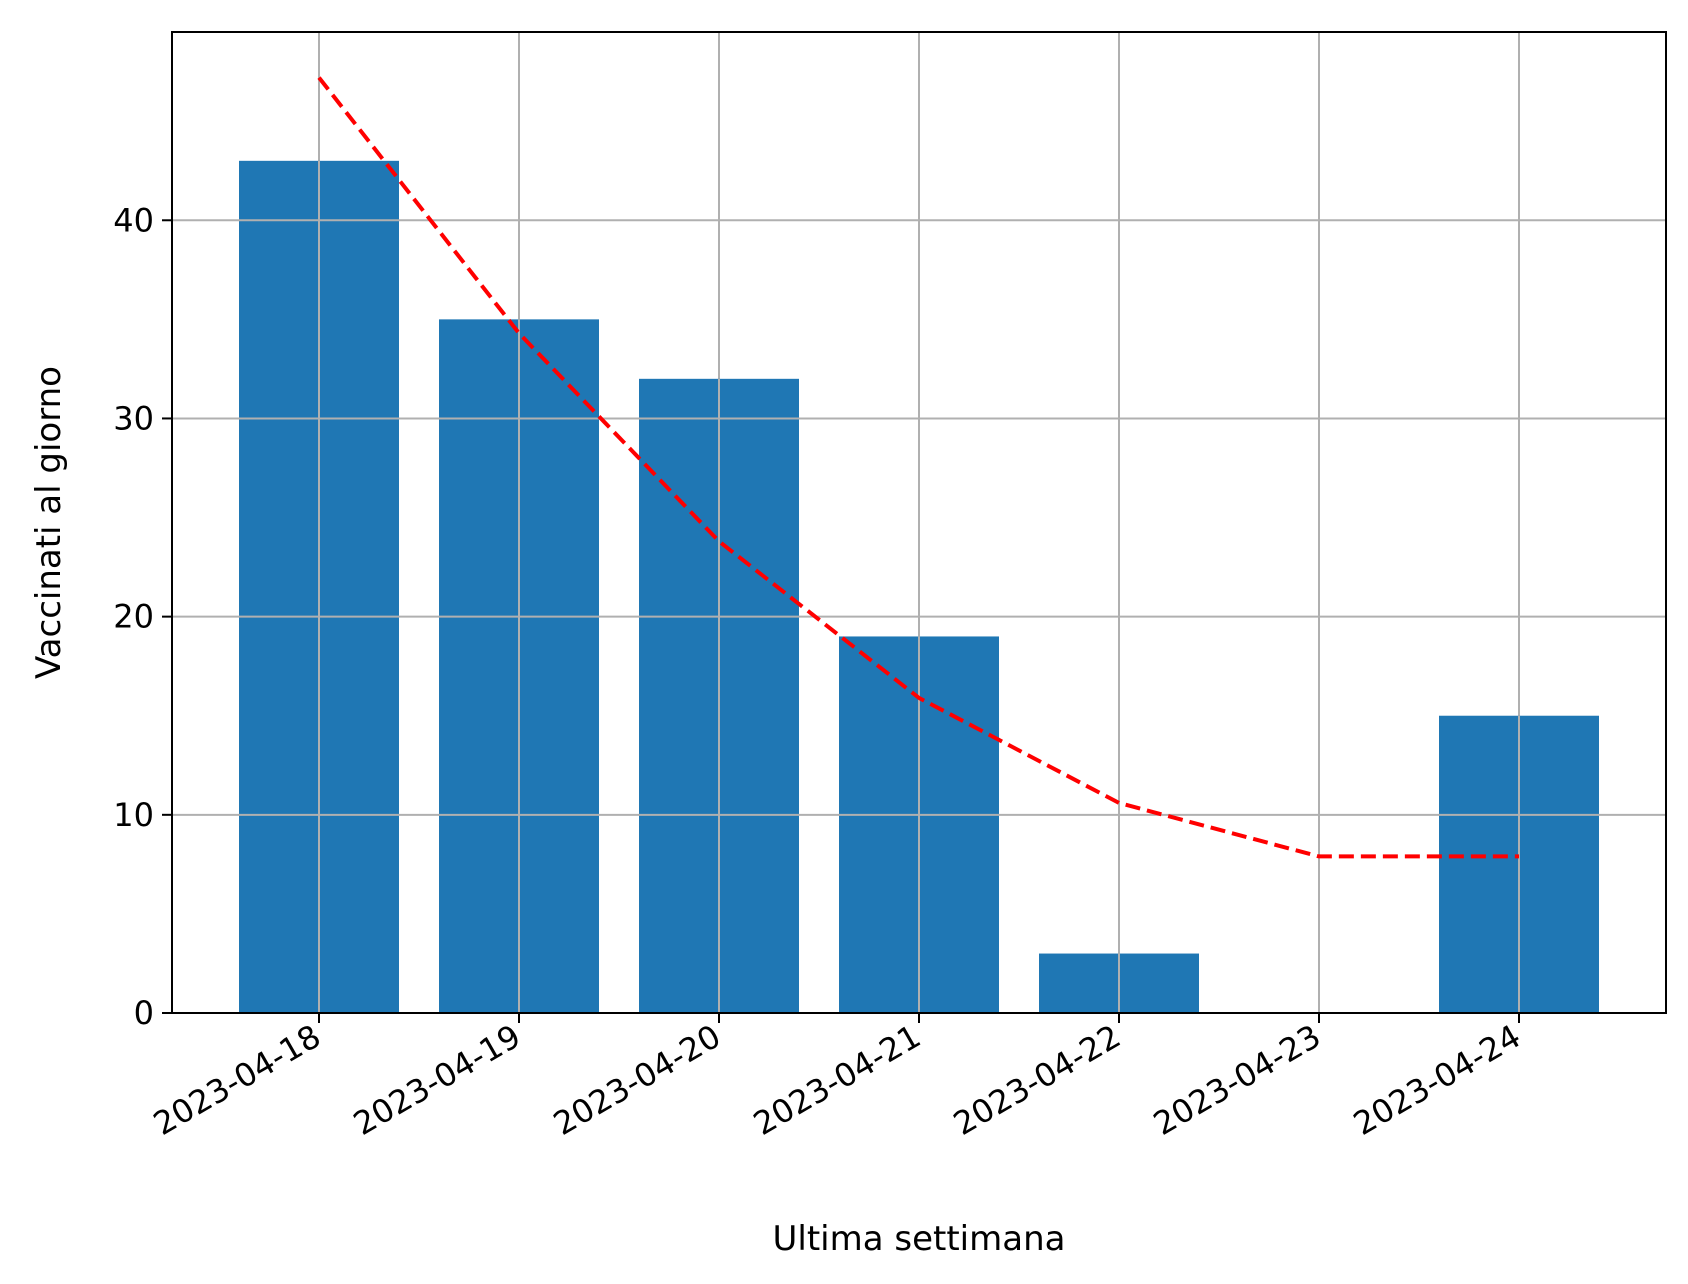 The width and height of the screenshot is (1688, 1284). What do you see at coordinates (1037, 1080) in the screenshot?
I see `x-tick-label: 2023-04-22` at bounding box center [1037, 1080].